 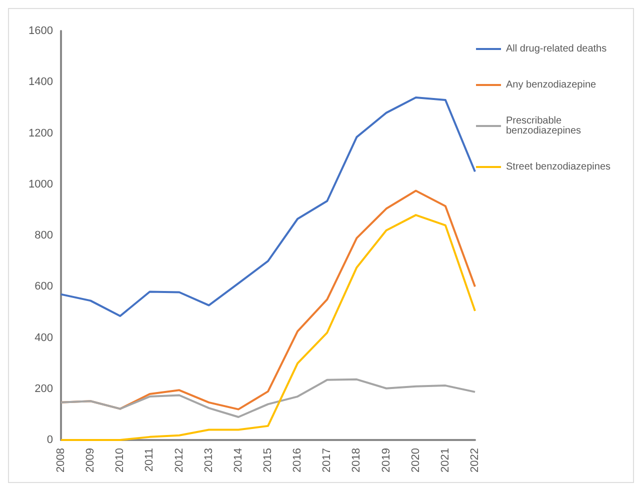 I want to click on x-tick-label: 2012, so click(x=179, y=460).